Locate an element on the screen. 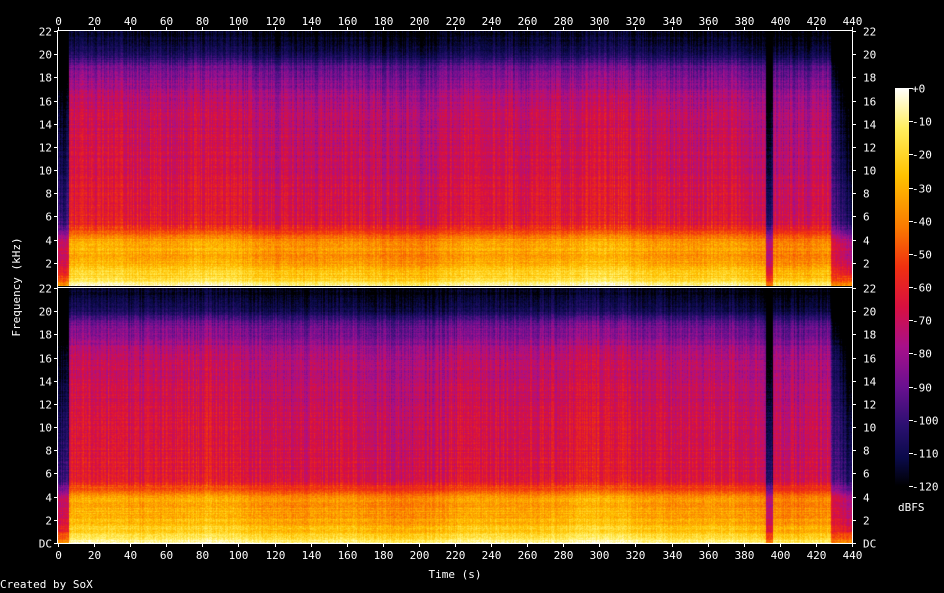  y-tick-label-left: 18 is located at coordinates (45, 78).